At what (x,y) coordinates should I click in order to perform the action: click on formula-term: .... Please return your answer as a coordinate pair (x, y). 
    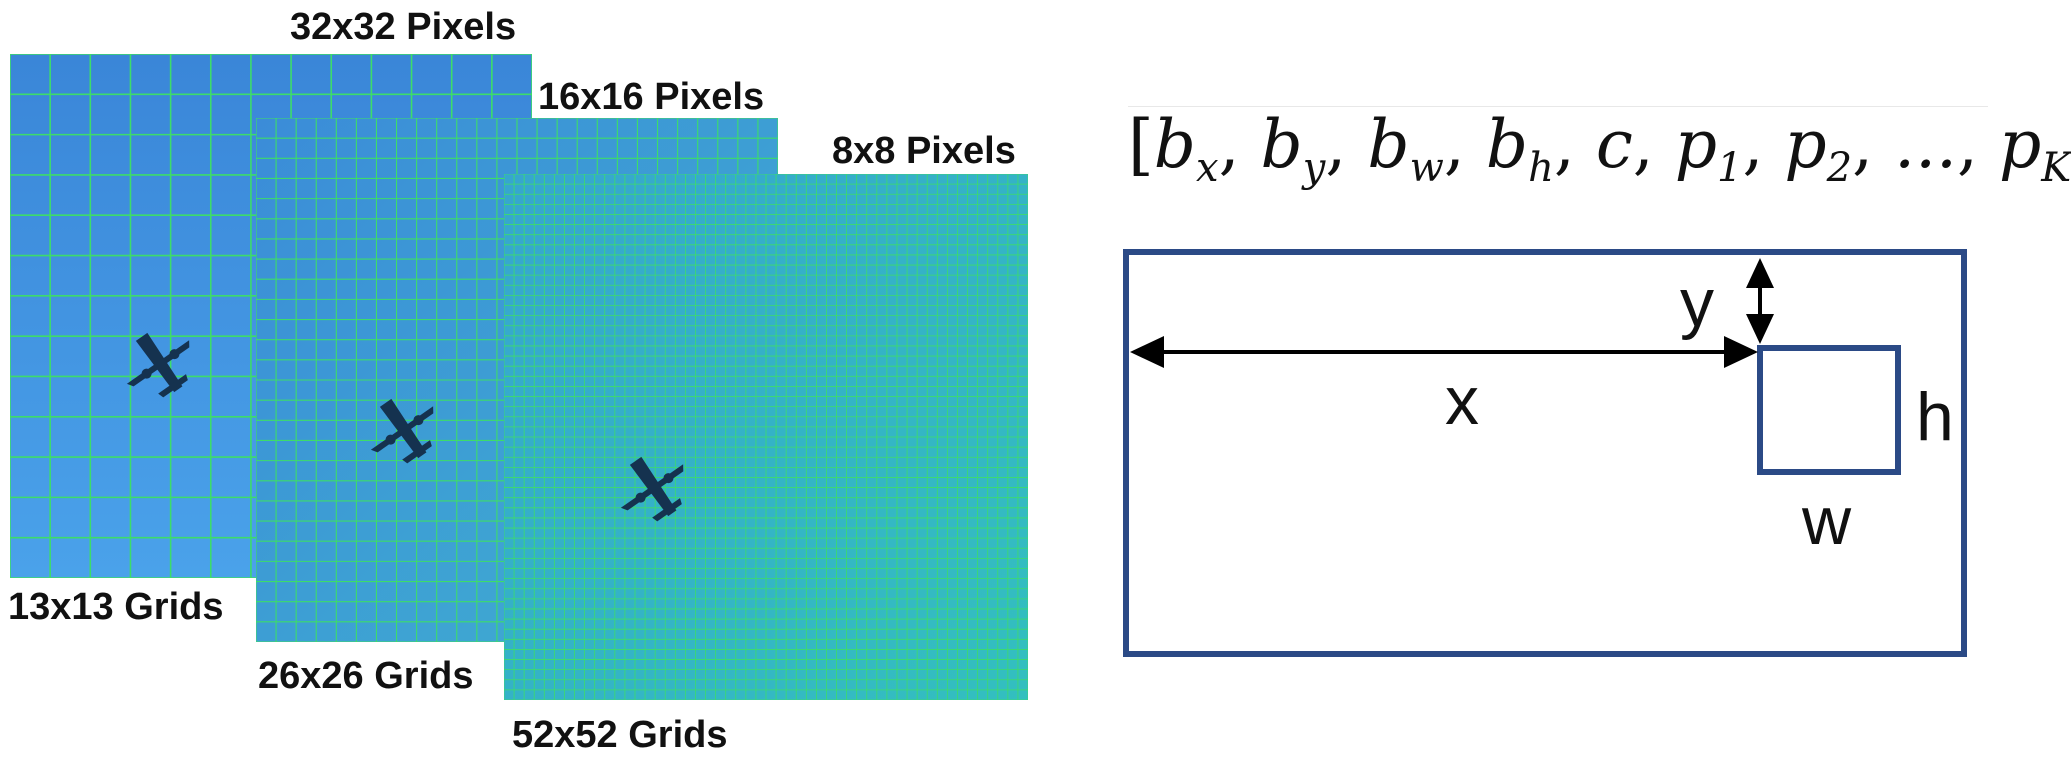
    Looking at the image, I should click on (1925, 144).